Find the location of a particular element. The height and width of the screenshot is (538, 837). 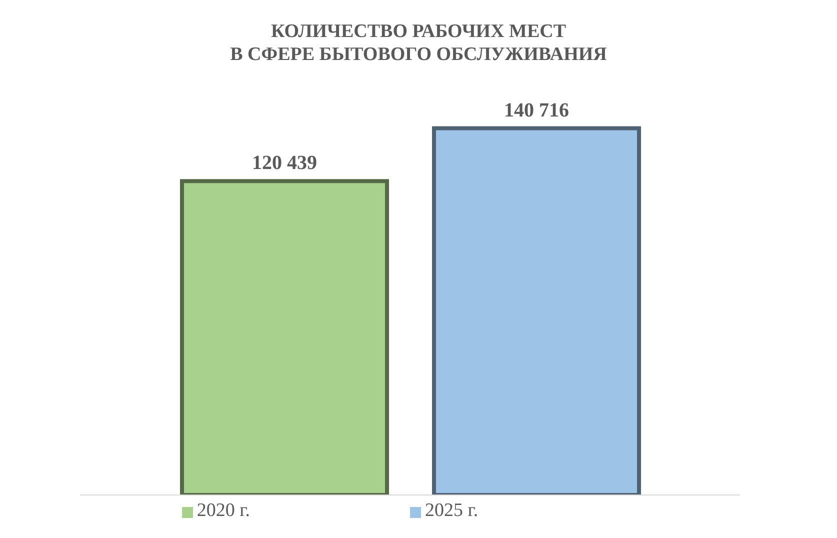

legend-label: 2020 г. is located at coordinates (223, 510).